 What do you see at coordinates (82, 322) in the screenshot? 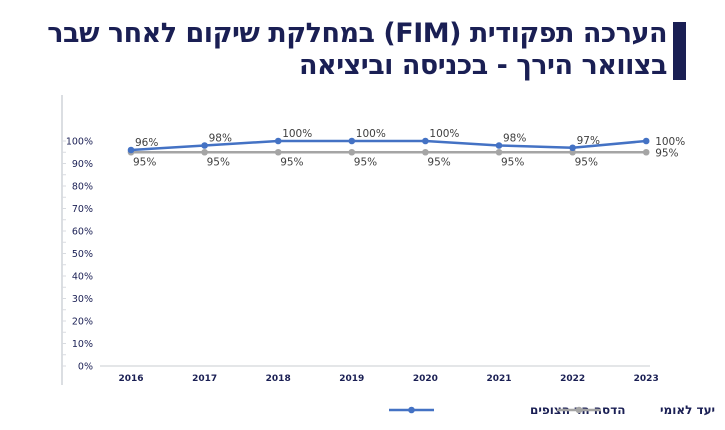
I see `y-tick-label: 20%` at bounding box center [82, 322].